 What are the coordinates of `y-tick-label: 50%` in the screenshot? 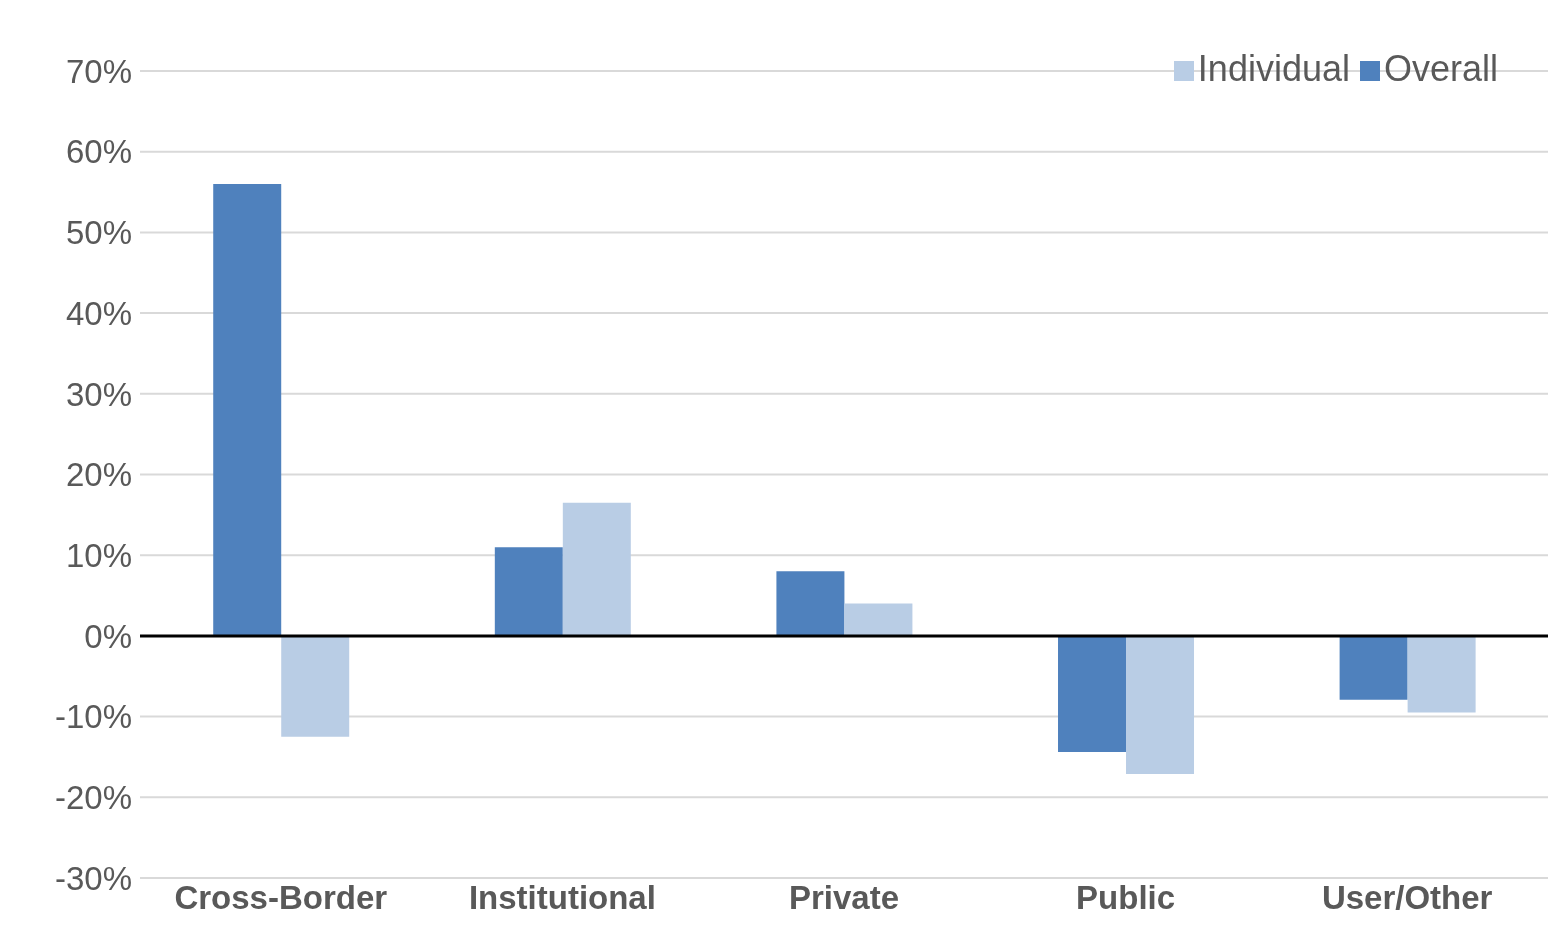 It's located at (98, 233).